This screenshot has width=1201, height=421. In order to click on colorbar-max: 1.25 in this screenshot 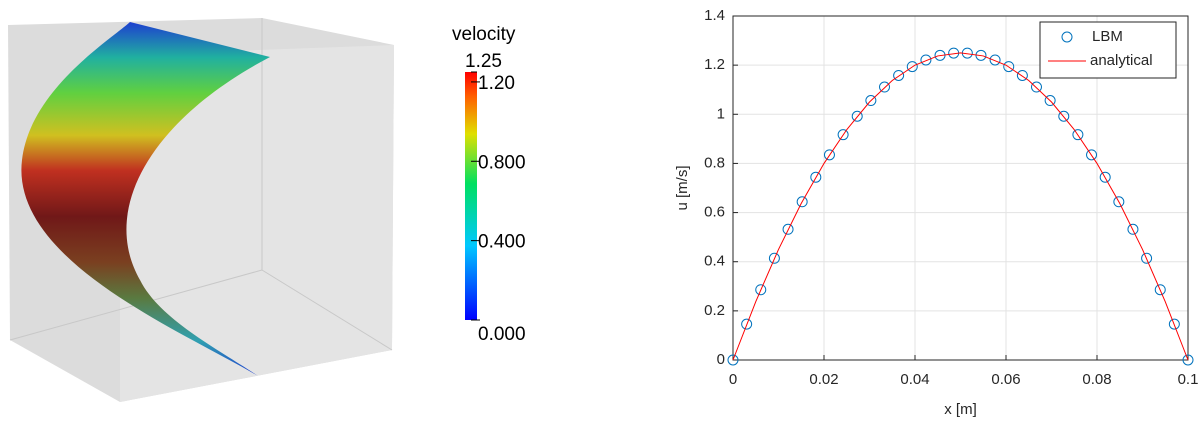, I will do `click(483, 61)`.